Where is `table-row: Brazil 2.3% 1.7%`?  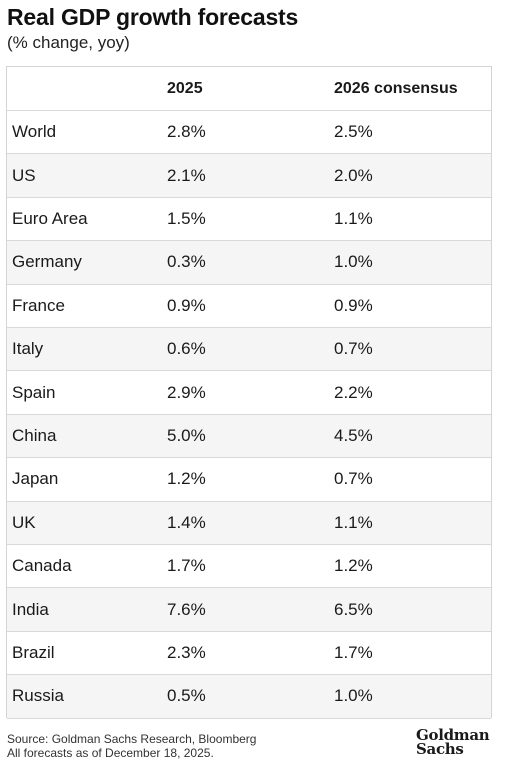 table-row: Brazil 2.3% 1.7% is located at coordinates (249, 654).